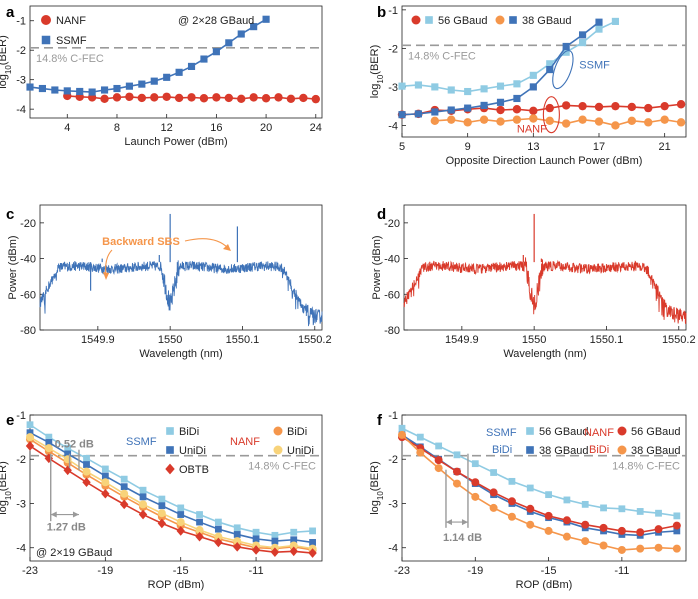  I want to click on y-axis-label-a: log10(BER), so click(6, 62).